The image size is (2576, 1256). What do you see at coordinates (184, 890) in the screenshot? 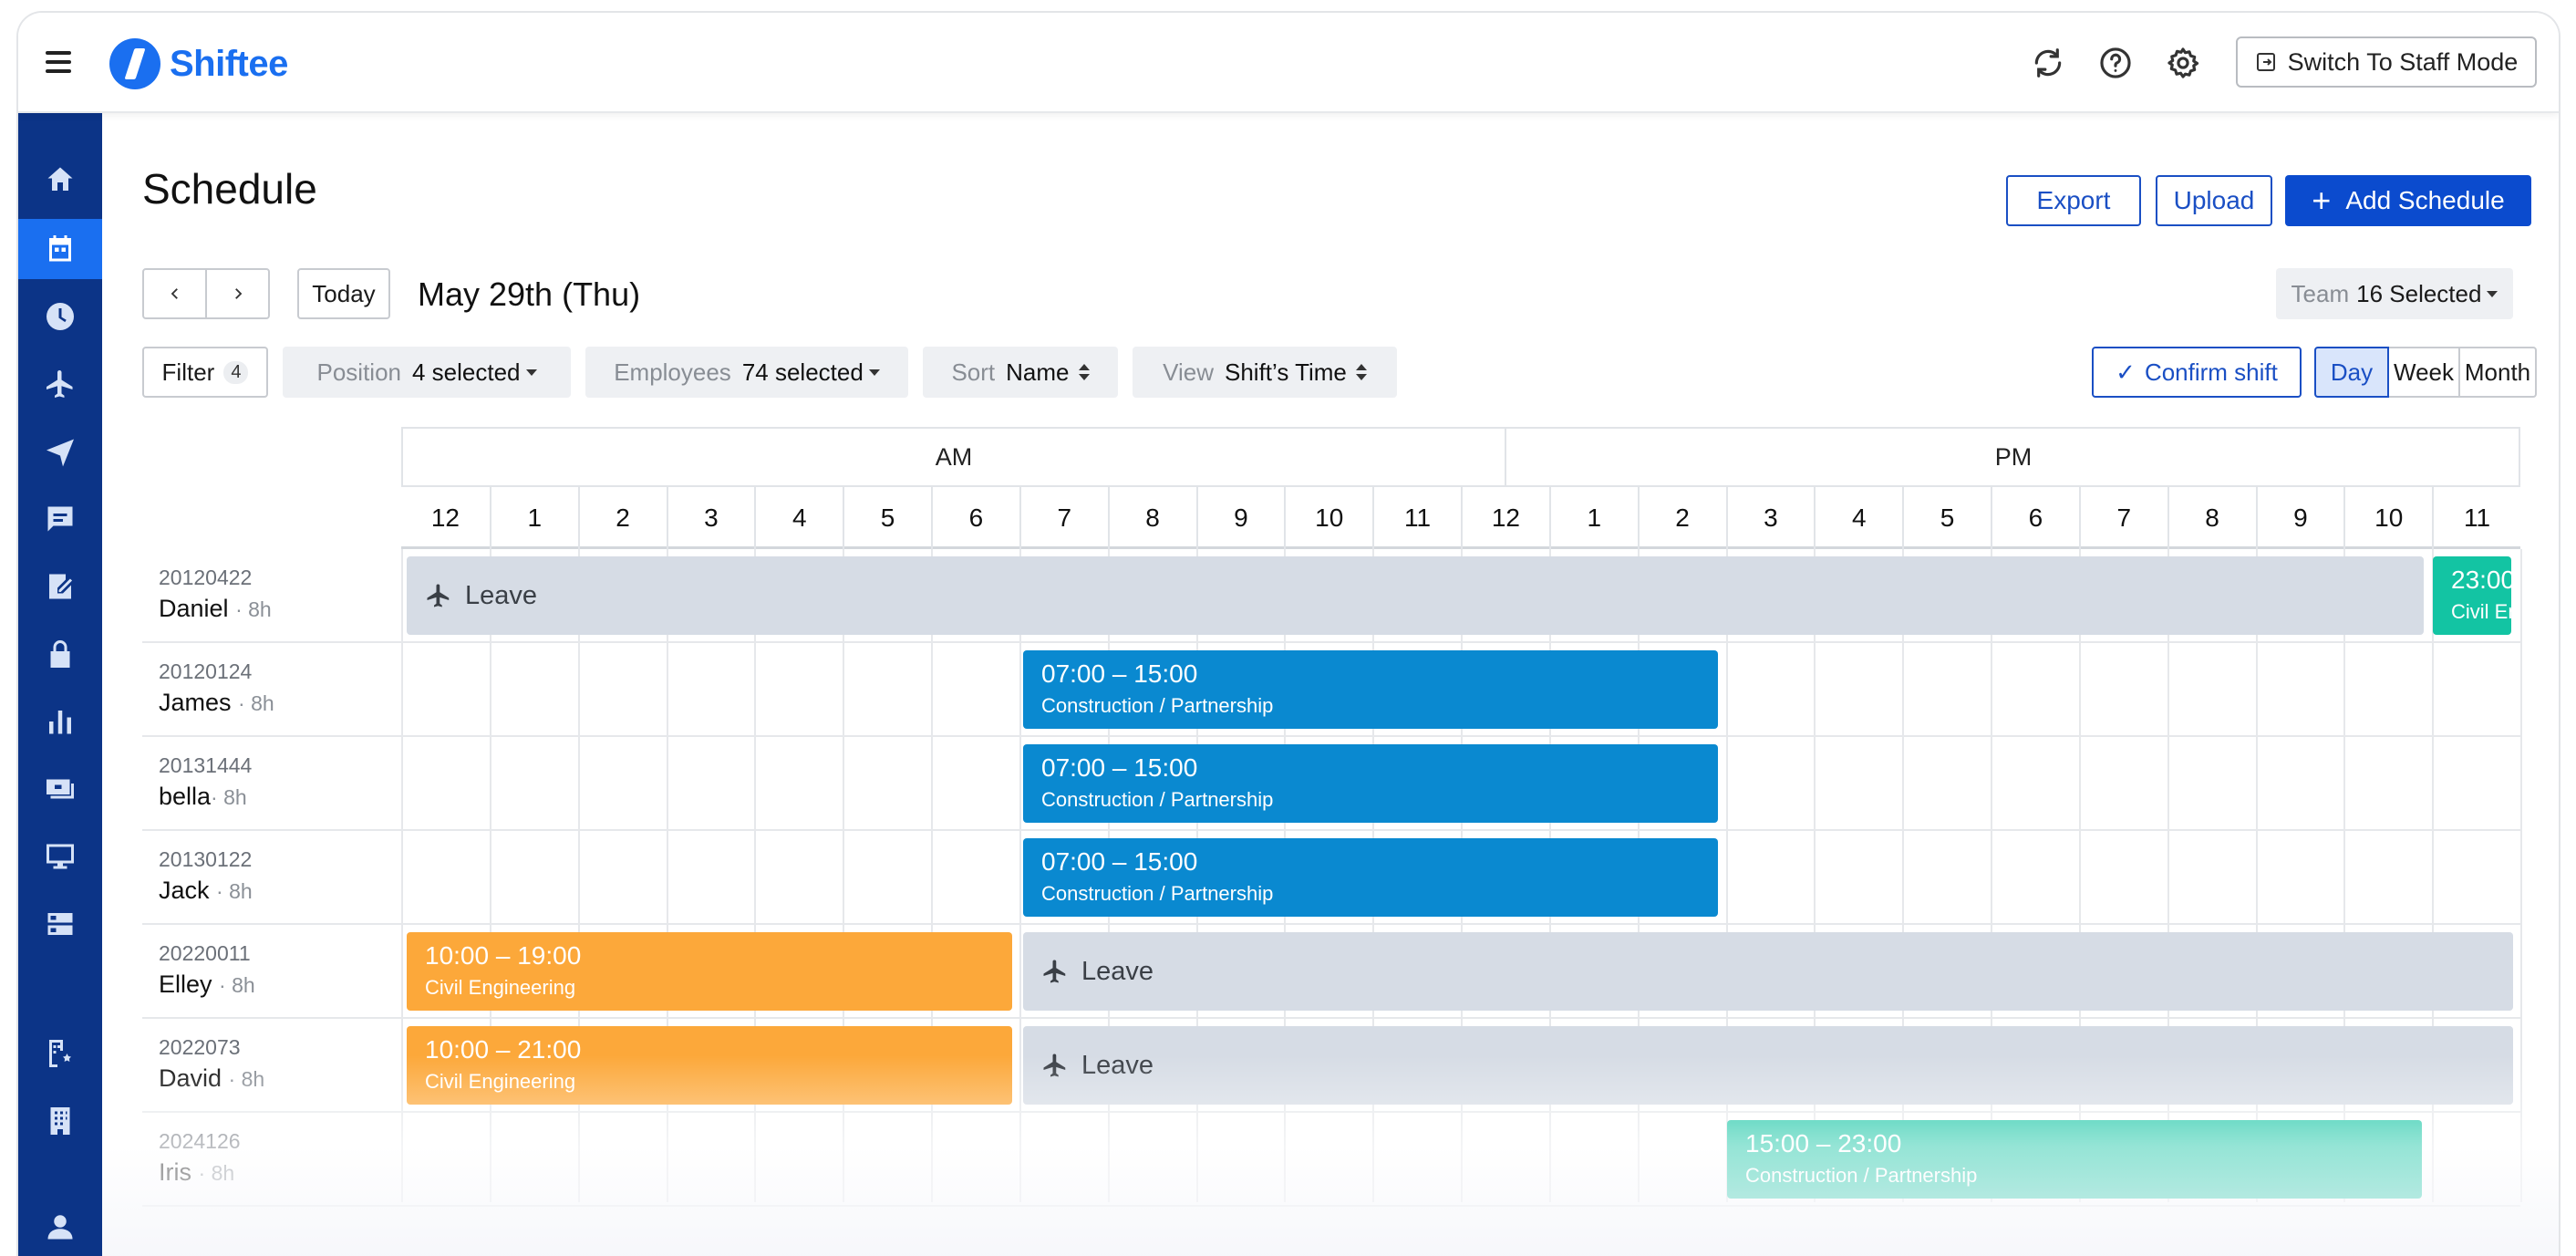
I see `employee-name-text: Jack` at bounding box center [184, 890].